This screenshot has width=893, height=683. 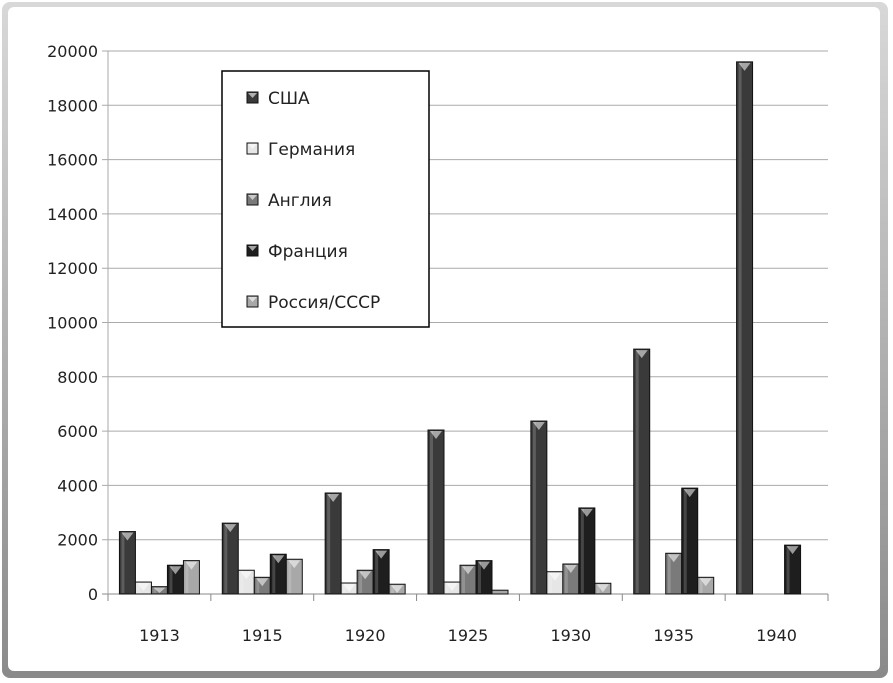 I want to click on y-tick-label: 4000, so click(x=77, y=485).